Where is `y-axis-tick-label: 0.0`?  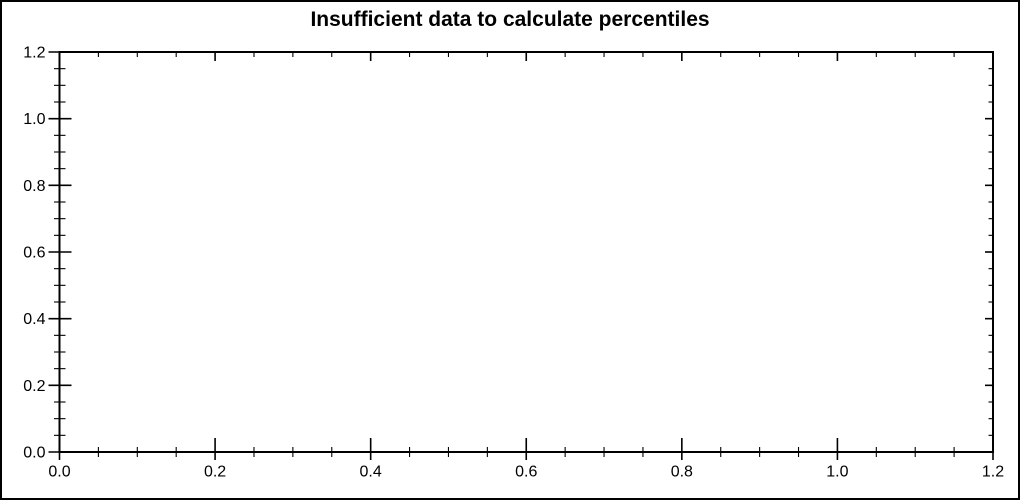
y-axis-tick-label: 0.0 is located at coordinates (34, 453).